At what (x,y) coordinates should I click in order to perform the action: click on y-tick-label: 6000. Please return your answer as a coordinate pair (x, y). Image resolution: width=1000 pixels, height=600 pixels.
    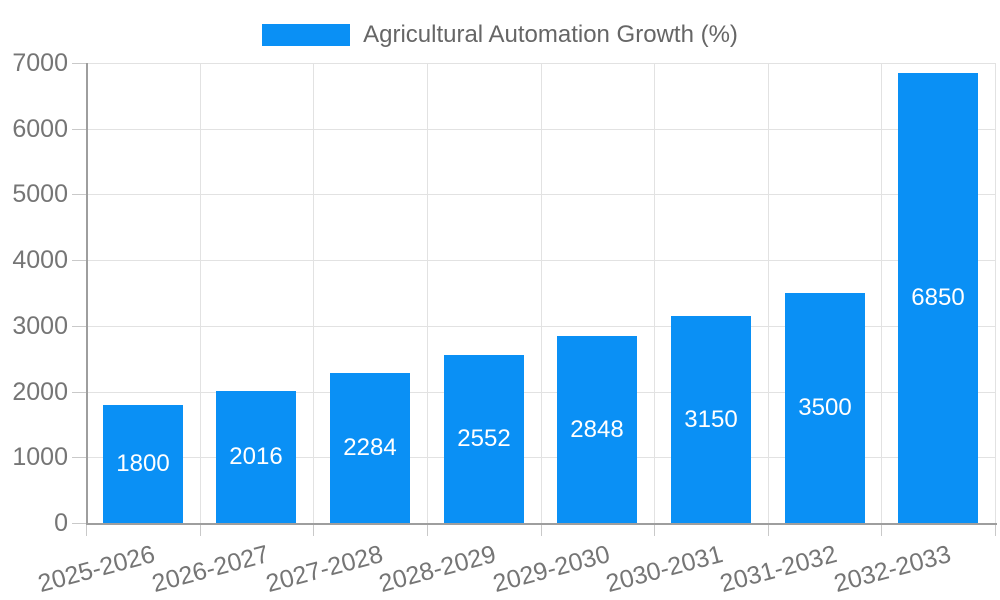
    Looking at the image, I should click on (40, 129).